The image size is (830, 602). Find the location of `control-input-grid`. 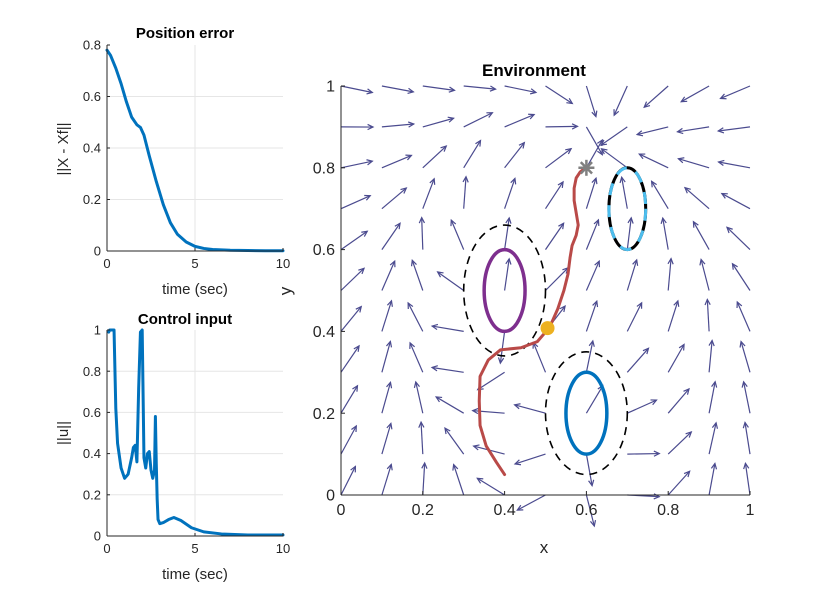

control-input-grid is located at coordinates (195, 433).